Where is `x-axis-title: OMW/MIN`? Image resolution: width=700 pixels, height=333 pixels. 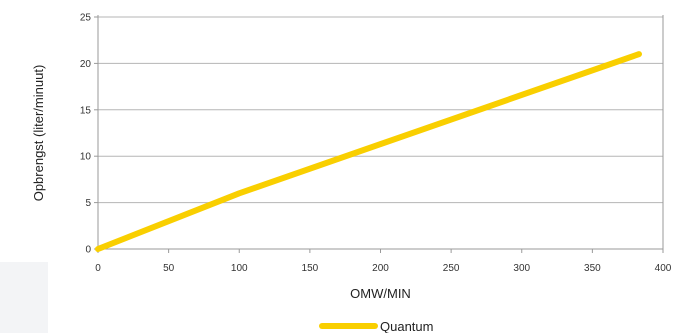 x-axis-title: OMW/MIN is located at coordinates (380, 293).